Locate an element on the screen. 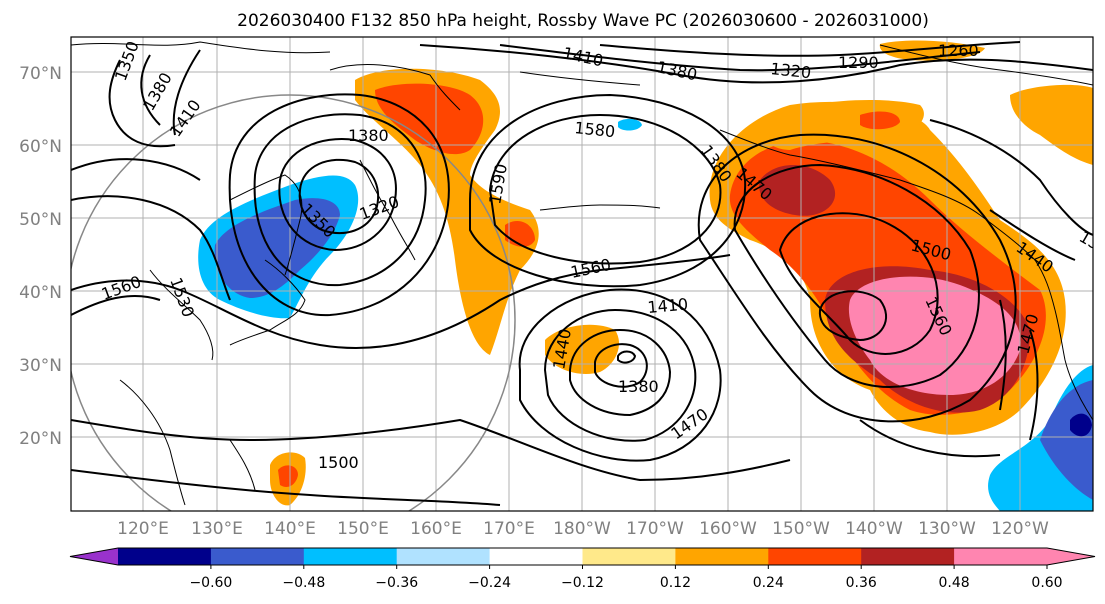 This screenshot has height=604, width=1105. contour-label: 1260 is located at coordinates (958, 50).